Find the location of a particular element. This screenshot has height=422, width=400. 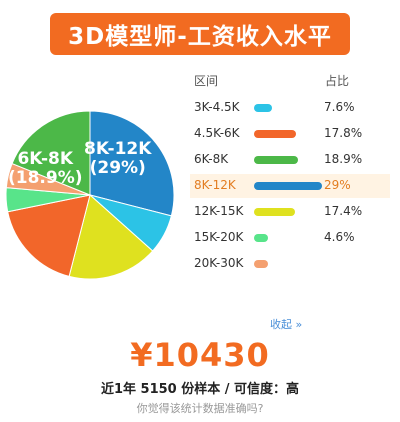

range-label-15k-20k: 15K-20K is located at coordinates (219, 237).